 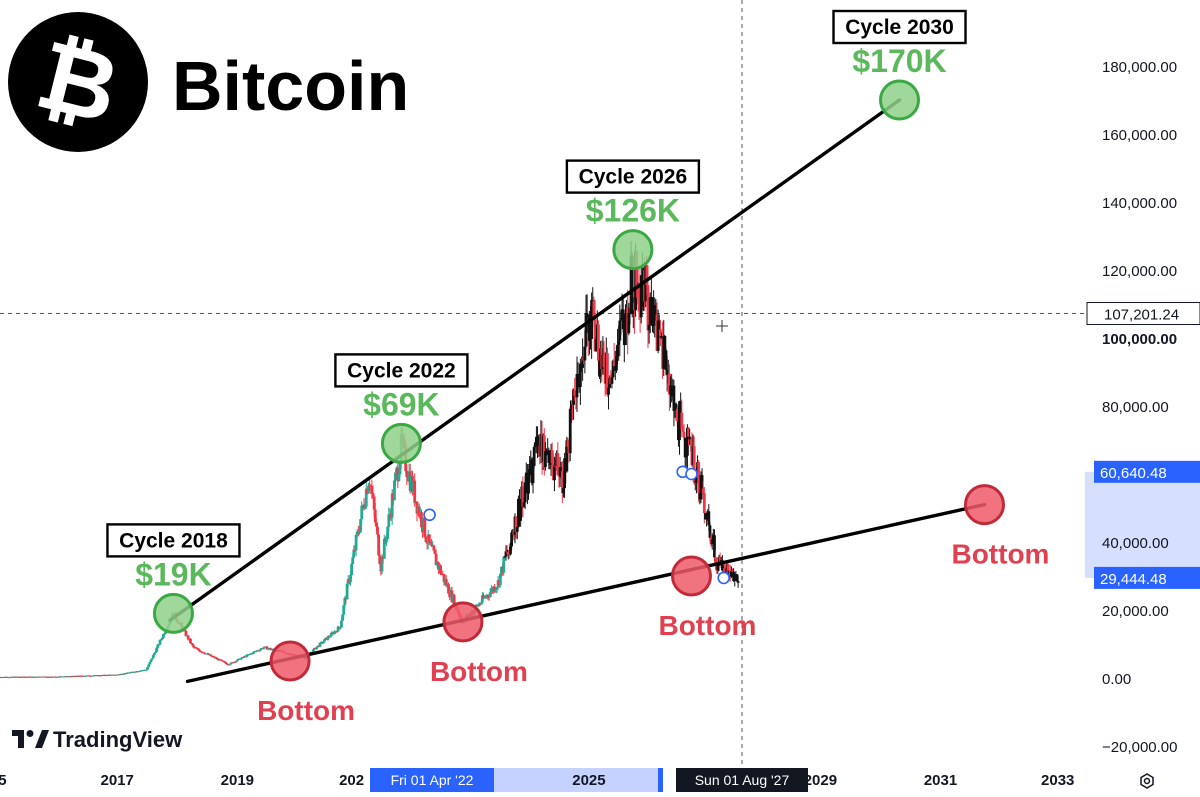 What do you see at coordinates (432, 780) in the screenshot?
I see `date-label-start-box` at bounding box center [432, 780].